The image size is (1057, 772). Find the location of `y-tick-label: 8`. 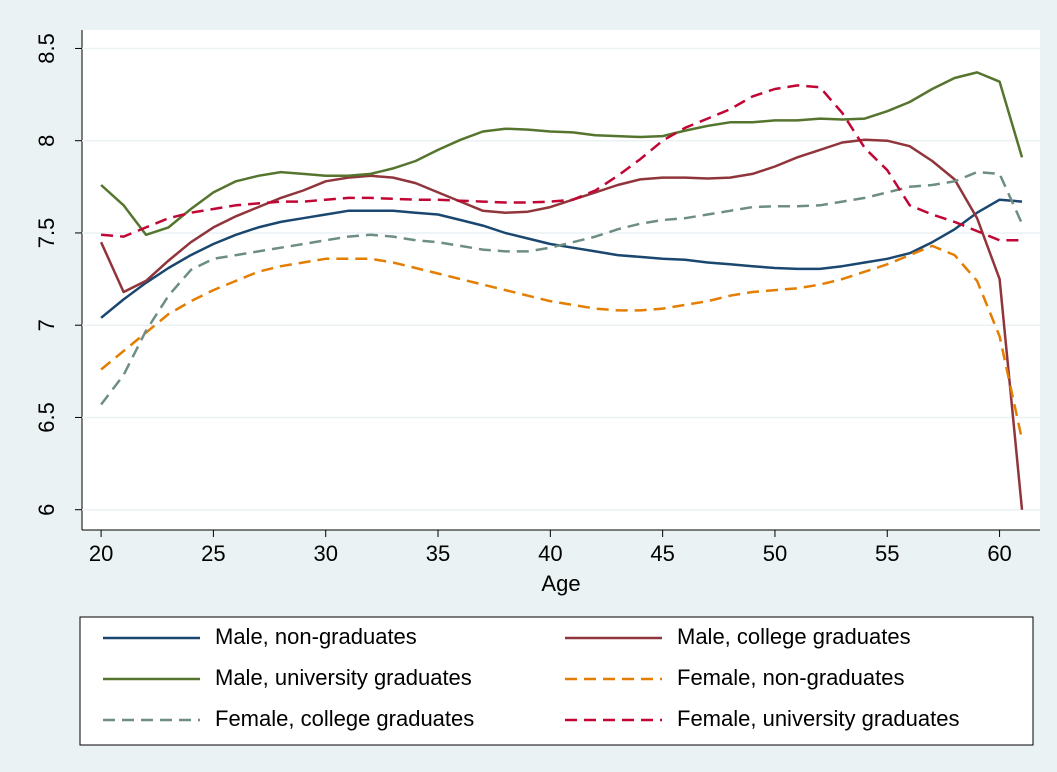

y-tick-label: 8 is located at coordinates (46, 141).